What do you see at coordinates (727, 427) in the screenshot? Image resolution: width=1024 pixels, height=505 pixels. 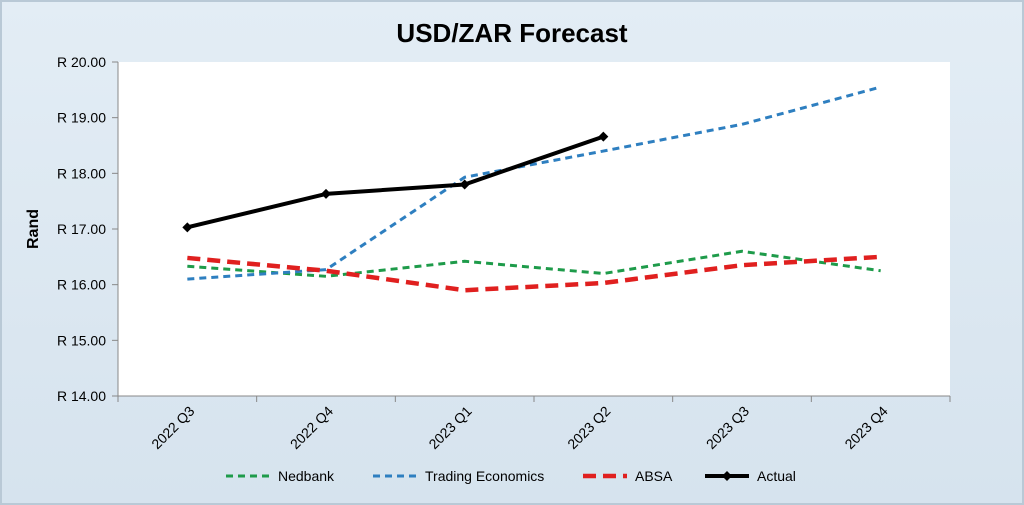 I see `x-tick-label: 2023 Q3` at bounding box center [727, 427].